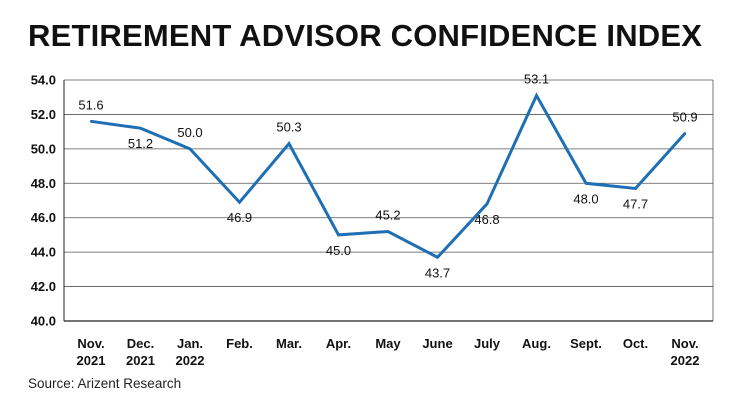 This screenshot has height=416, width=740. Describe the element at coordinates (635, 343) in the screenshot. I see `x-tick-label: Oct.` at that location.